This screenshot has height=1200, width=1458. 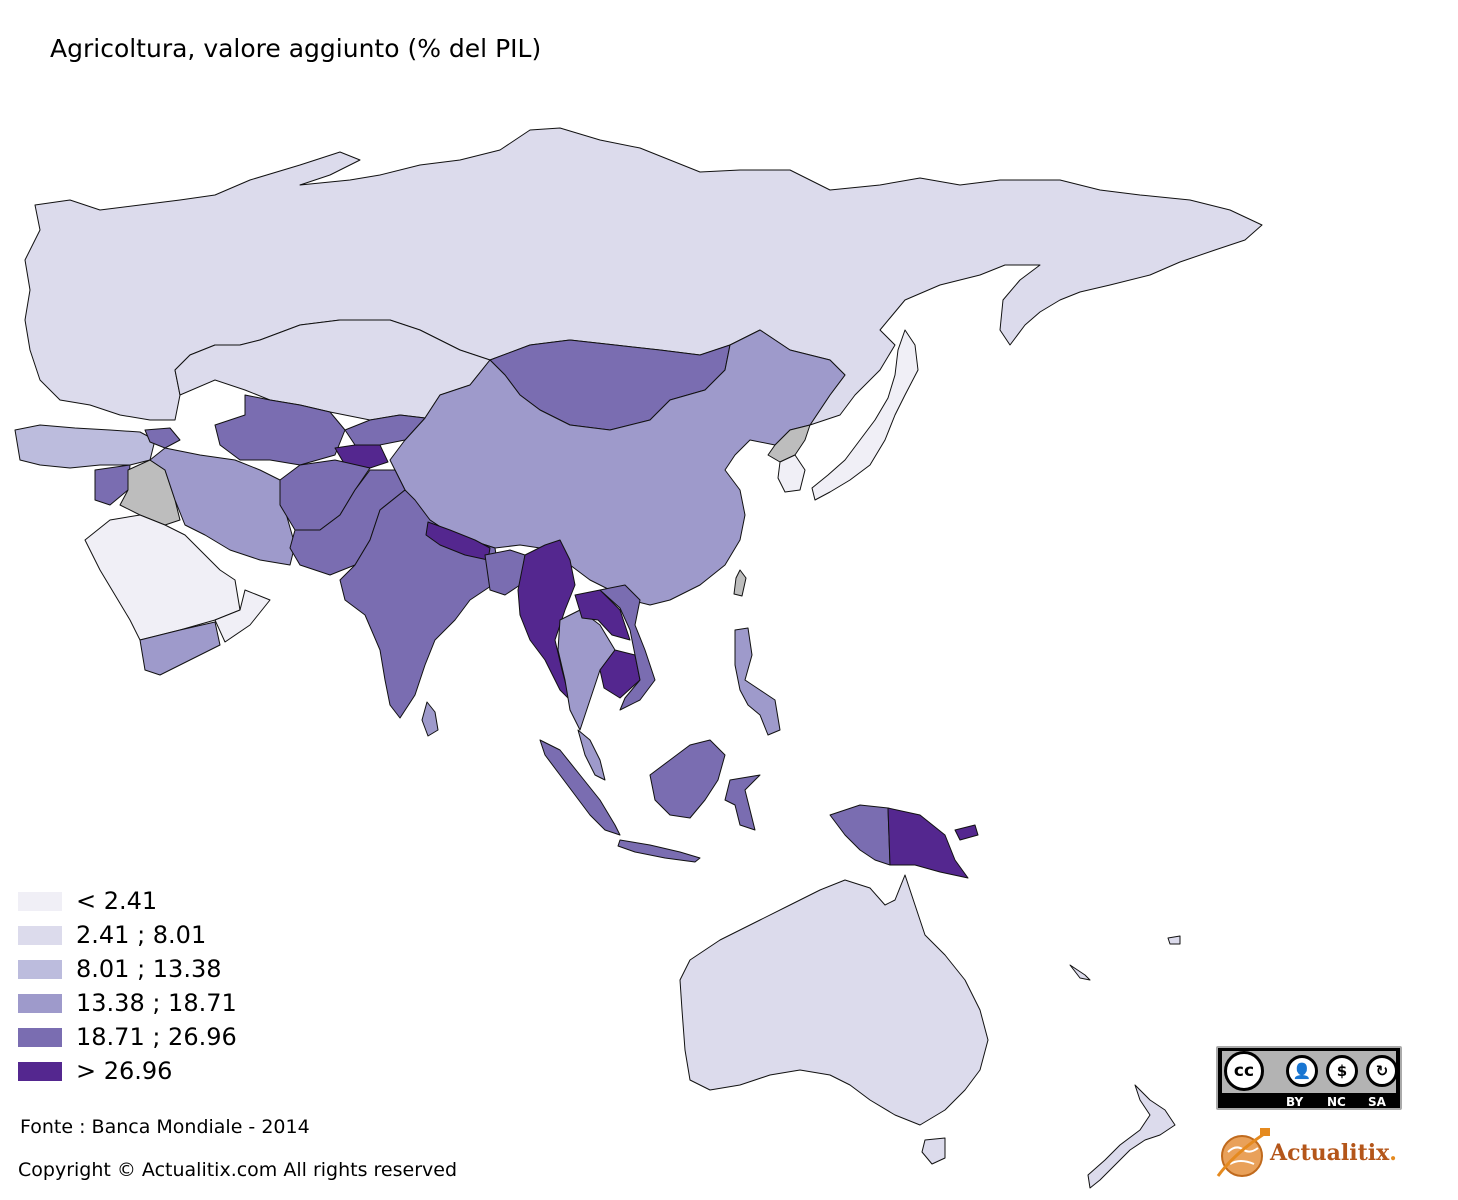 I want to click on person-icon: 👤, so click(x=1302, y=1071).